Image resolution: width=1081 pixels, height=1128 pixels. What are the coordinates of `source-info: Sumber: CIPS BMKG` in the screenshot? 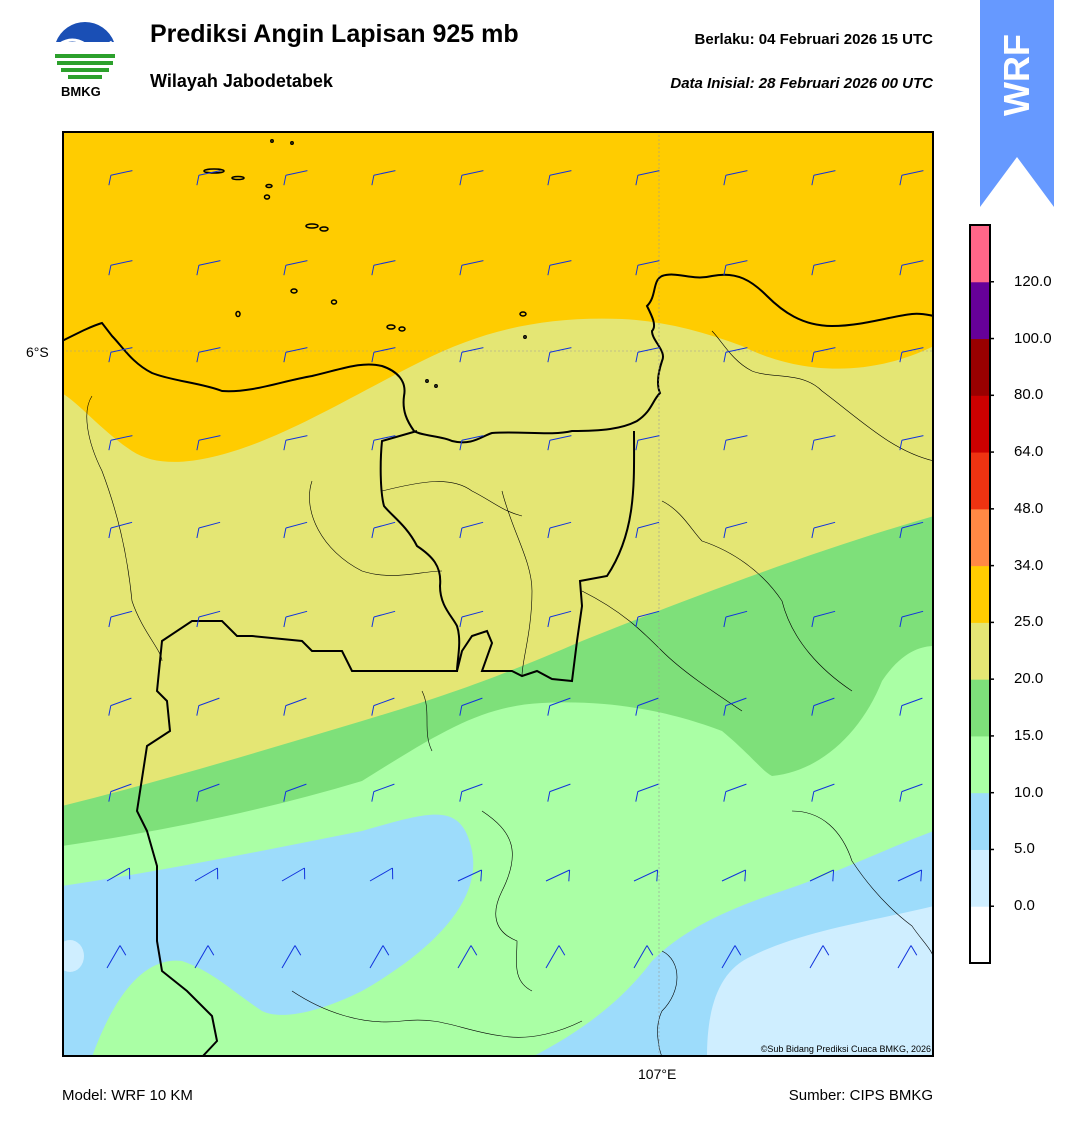 It's located at (860, 1095).